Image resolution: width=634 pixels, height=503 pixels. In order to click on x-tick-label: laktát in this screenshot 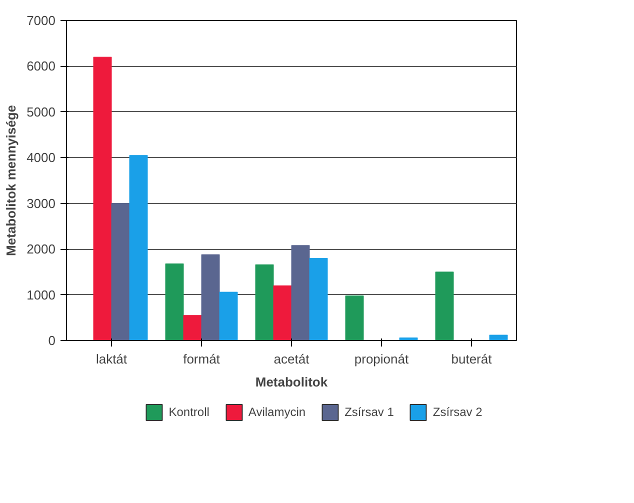, I will do `click(112, 359)`.